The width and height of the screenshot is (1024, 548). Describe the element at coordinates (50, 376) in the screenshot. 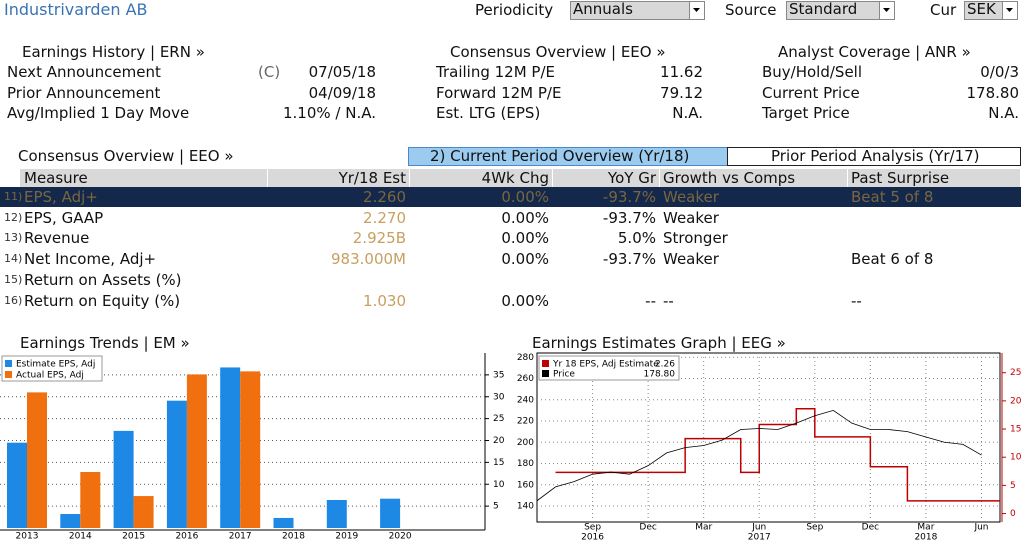

I see `legend-label: Actual EPS, Adj` at that location.